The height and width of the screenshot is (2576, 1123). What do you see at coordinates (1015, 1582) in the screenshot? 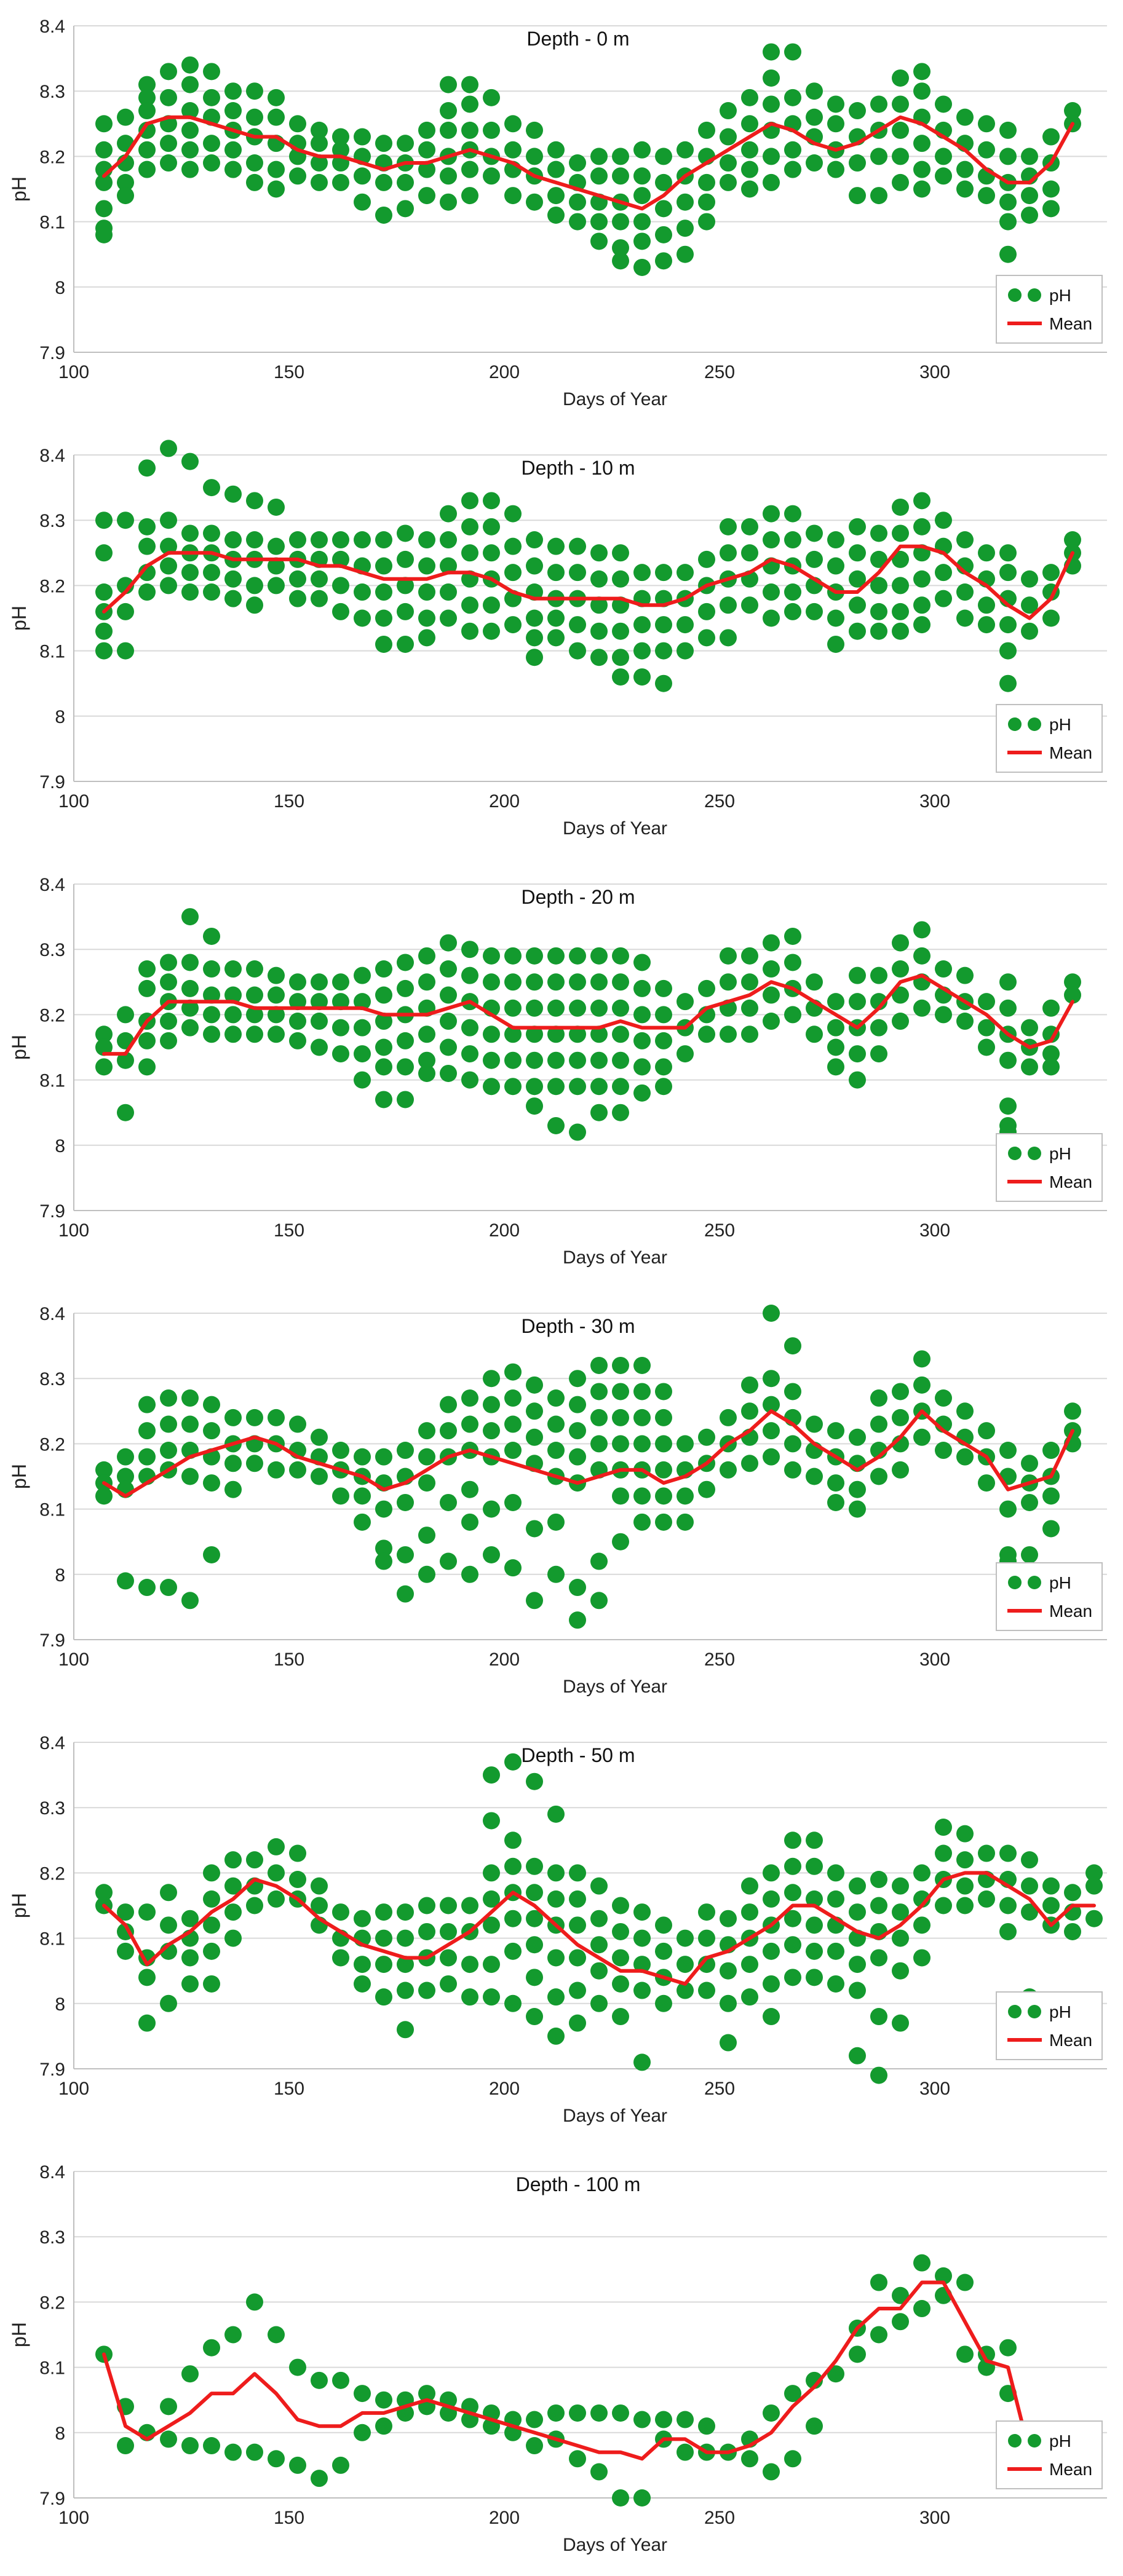
I see `legend-point-marker` at bounding box center [1015, 1582].